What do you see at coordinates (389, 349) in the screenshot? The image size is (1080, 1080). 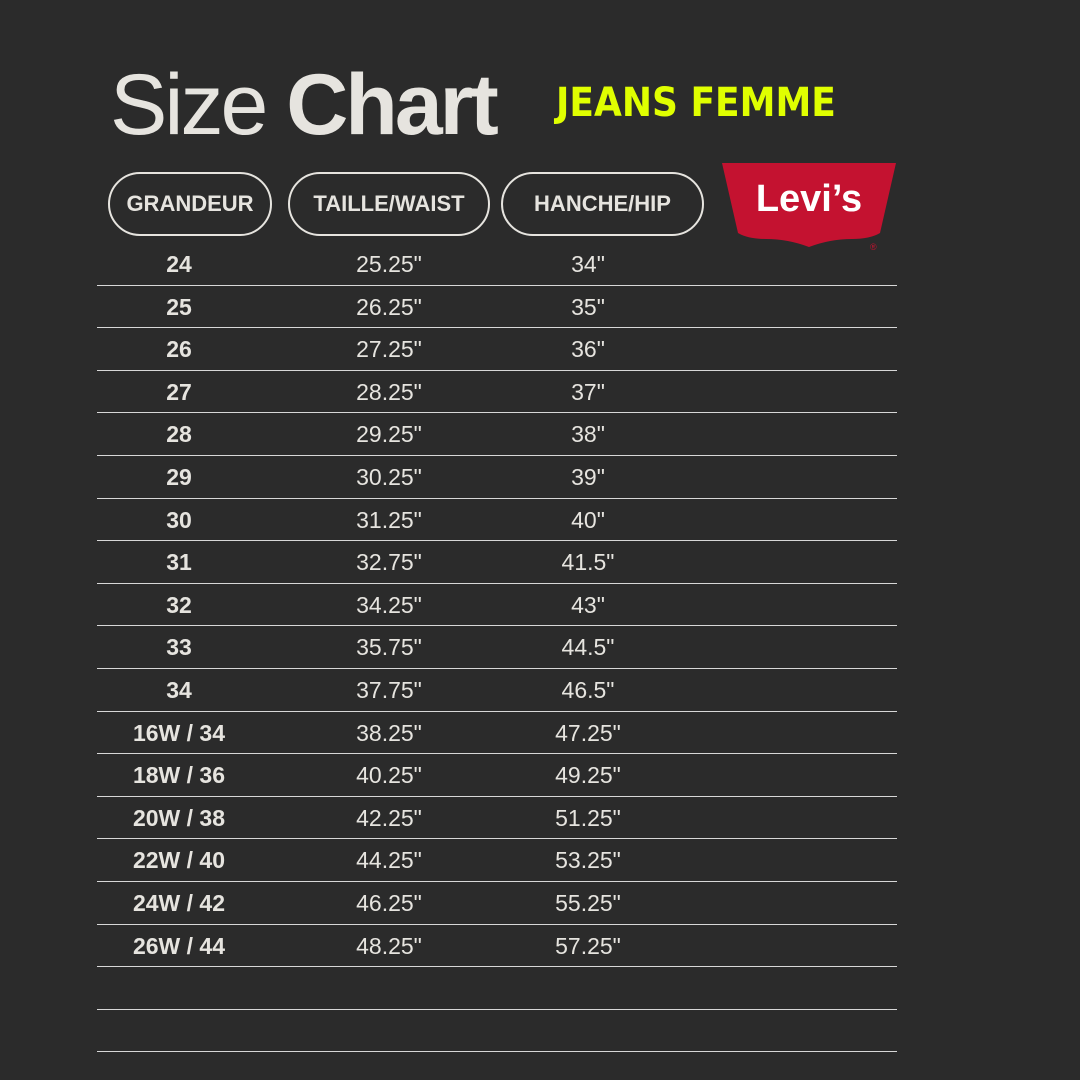 I see `waist-cell: 27.25"` at bounding box center [389, 349].